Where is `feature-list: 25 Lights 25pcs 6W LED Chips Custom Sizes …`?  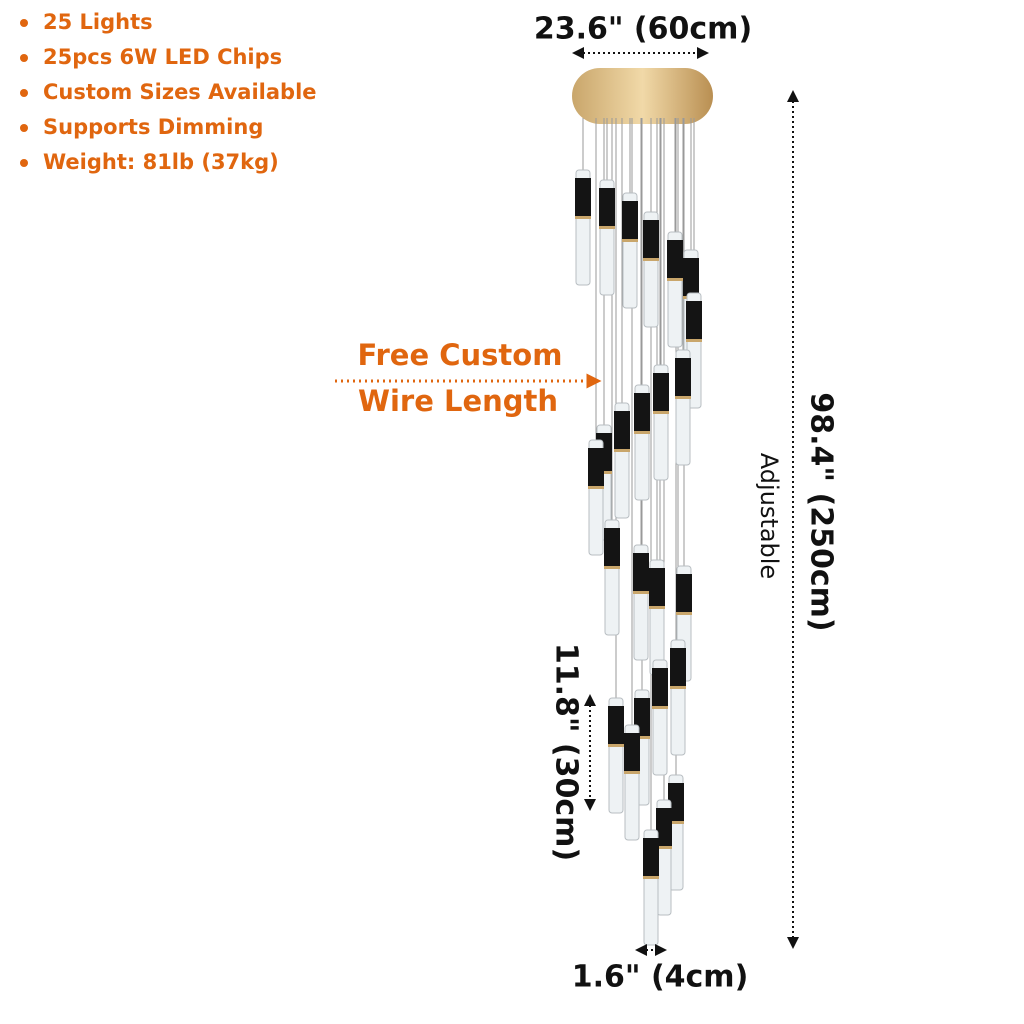
feature-list: 25 Lights 25pcs 6W LED Chips Custom Sizes … is located at coordinates (168, 92).